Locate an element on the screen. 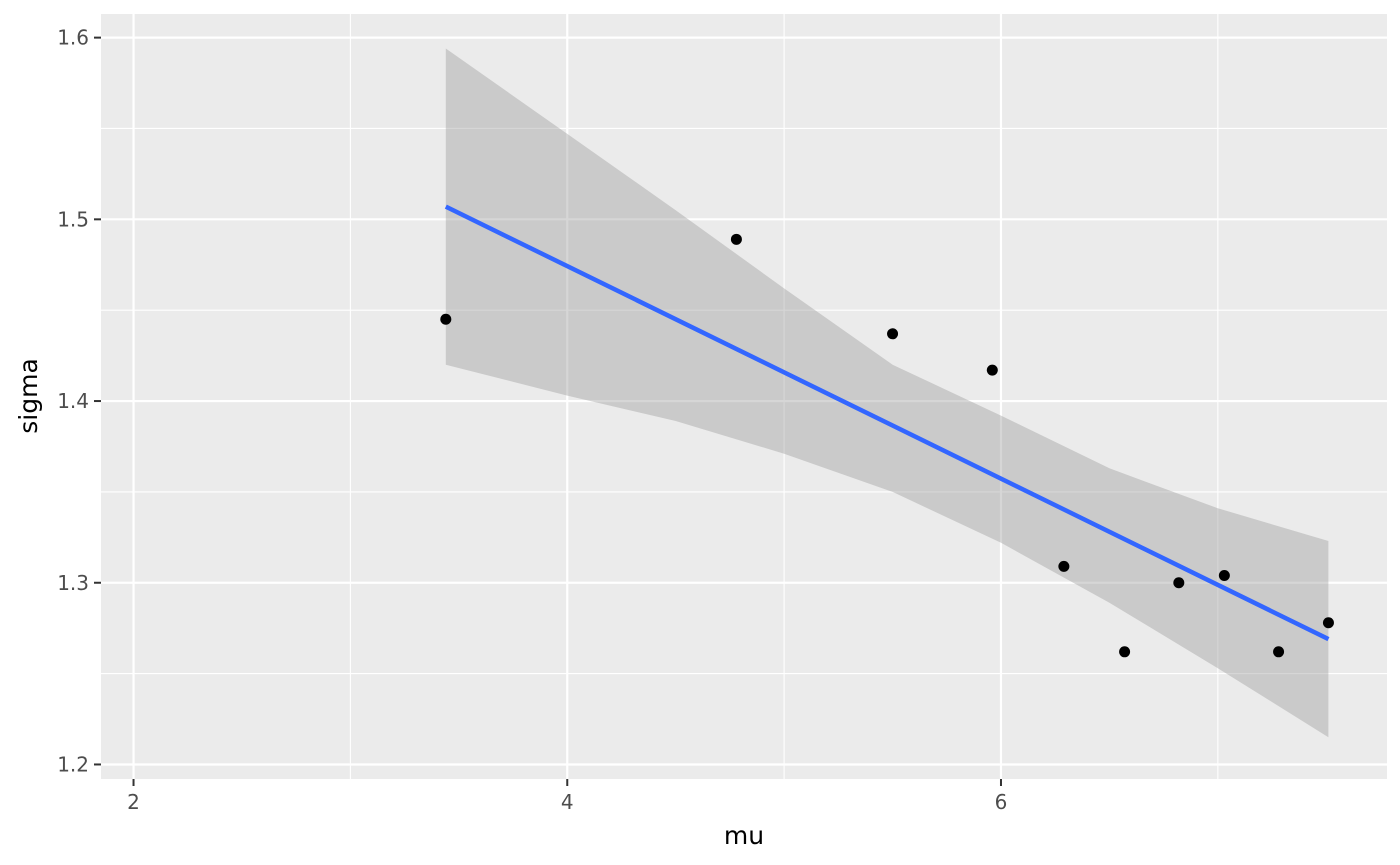  y-tick-label: 1.4 is located at coordinates (73, 401).